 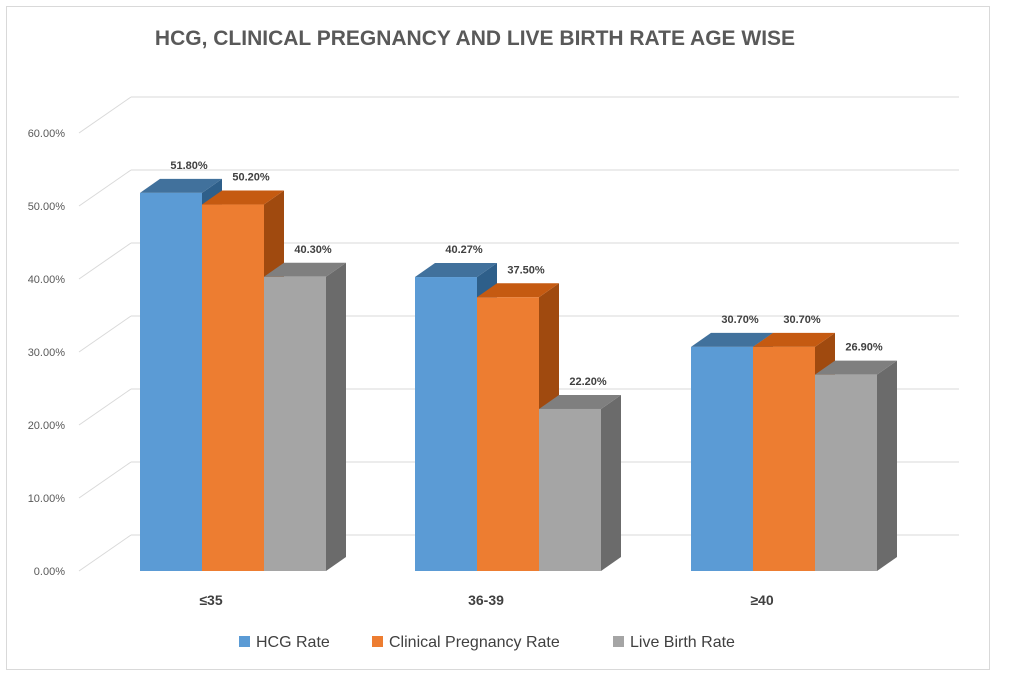 What do you see at coordinates (47, 134) in the screenshot?
I see `y-tick-label: 60.00%` at bounding box center [47, 134].